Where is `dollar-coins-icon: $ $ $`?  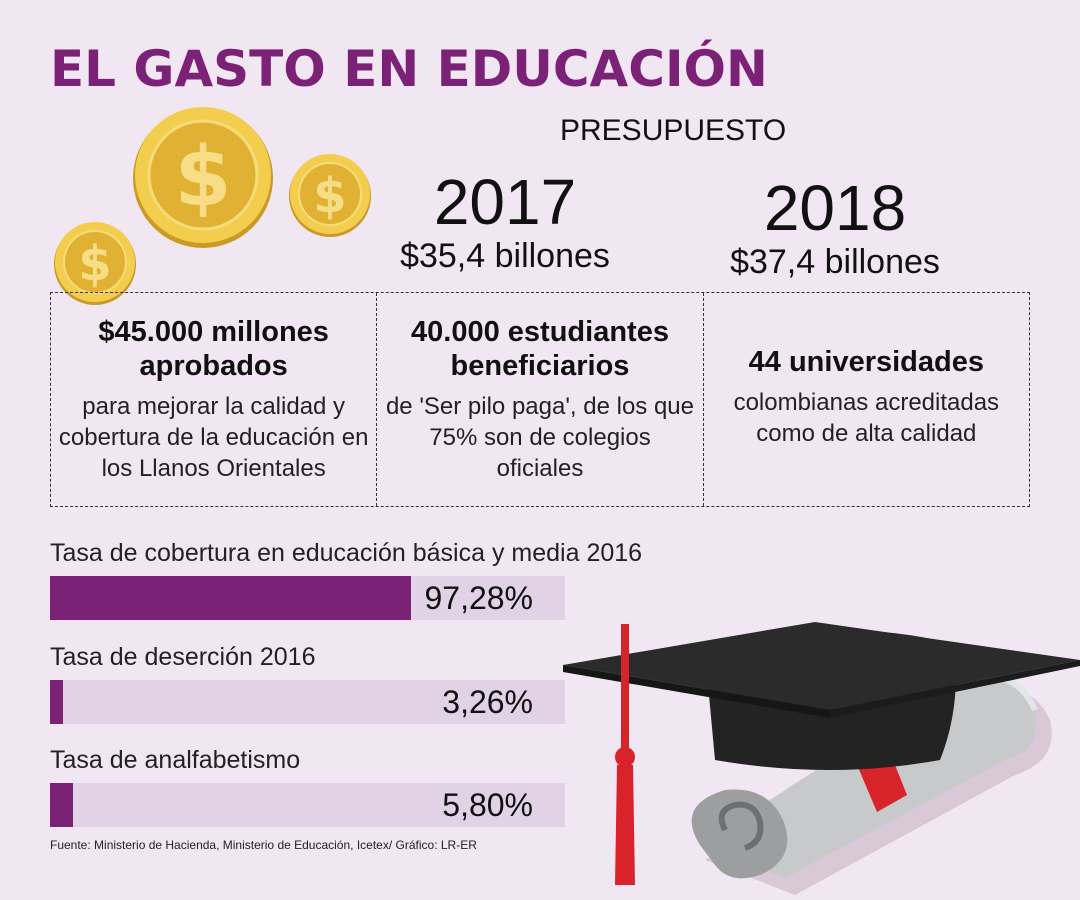
dollar-coins-icon: $ $ $ is located at coordinates (212, 206).